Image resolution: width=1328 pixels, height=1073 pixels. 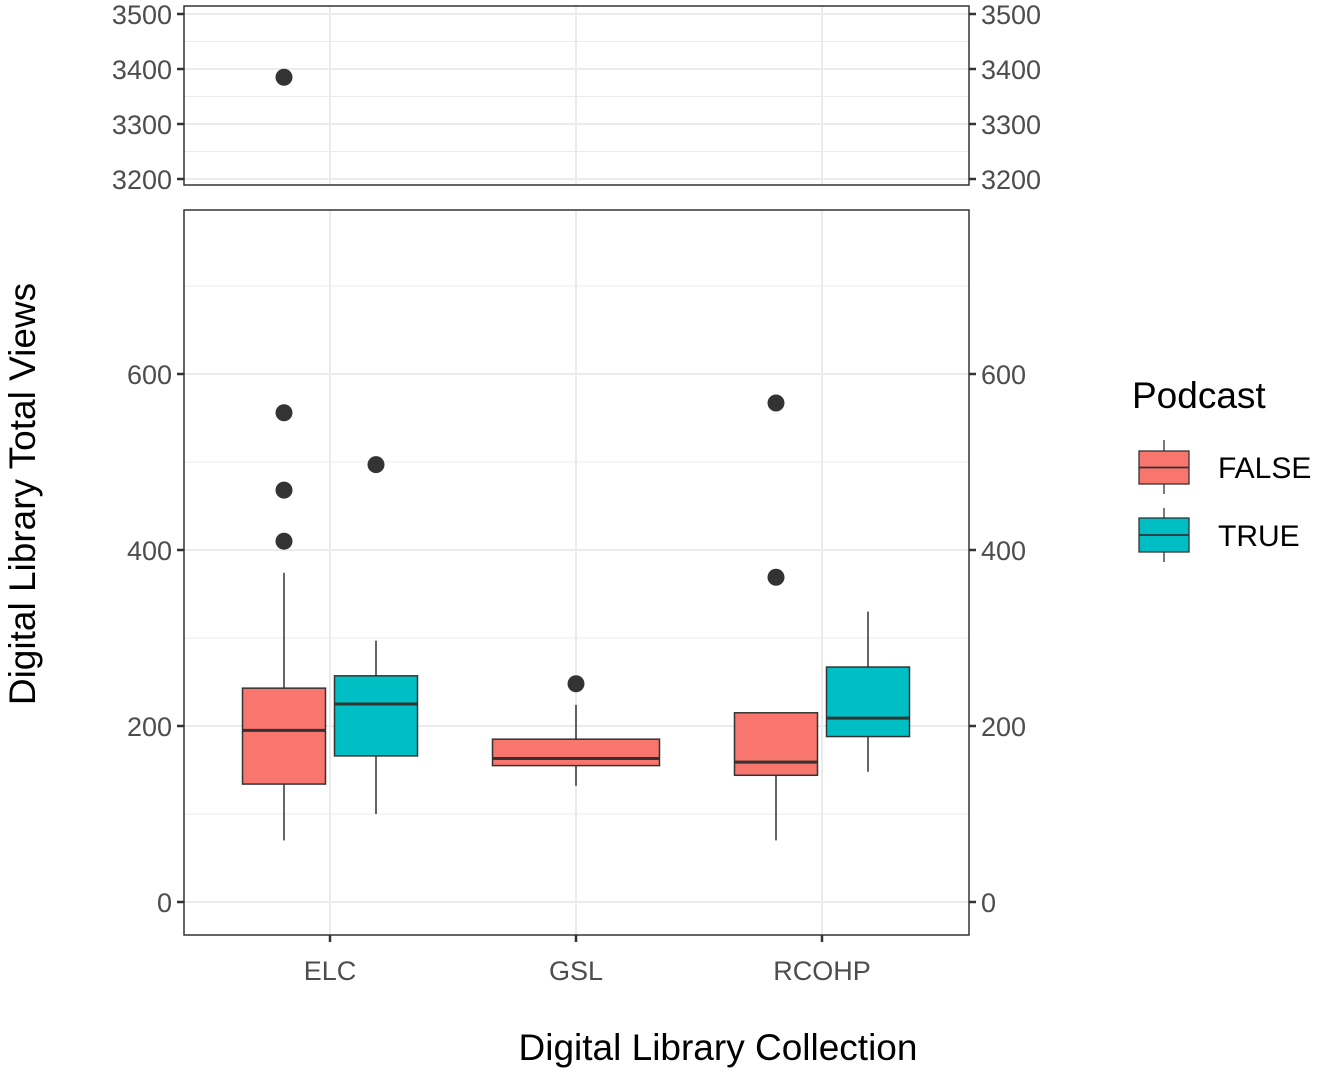 I want to click on legend-label-false: FALSE, so click(x=1264, y=468).